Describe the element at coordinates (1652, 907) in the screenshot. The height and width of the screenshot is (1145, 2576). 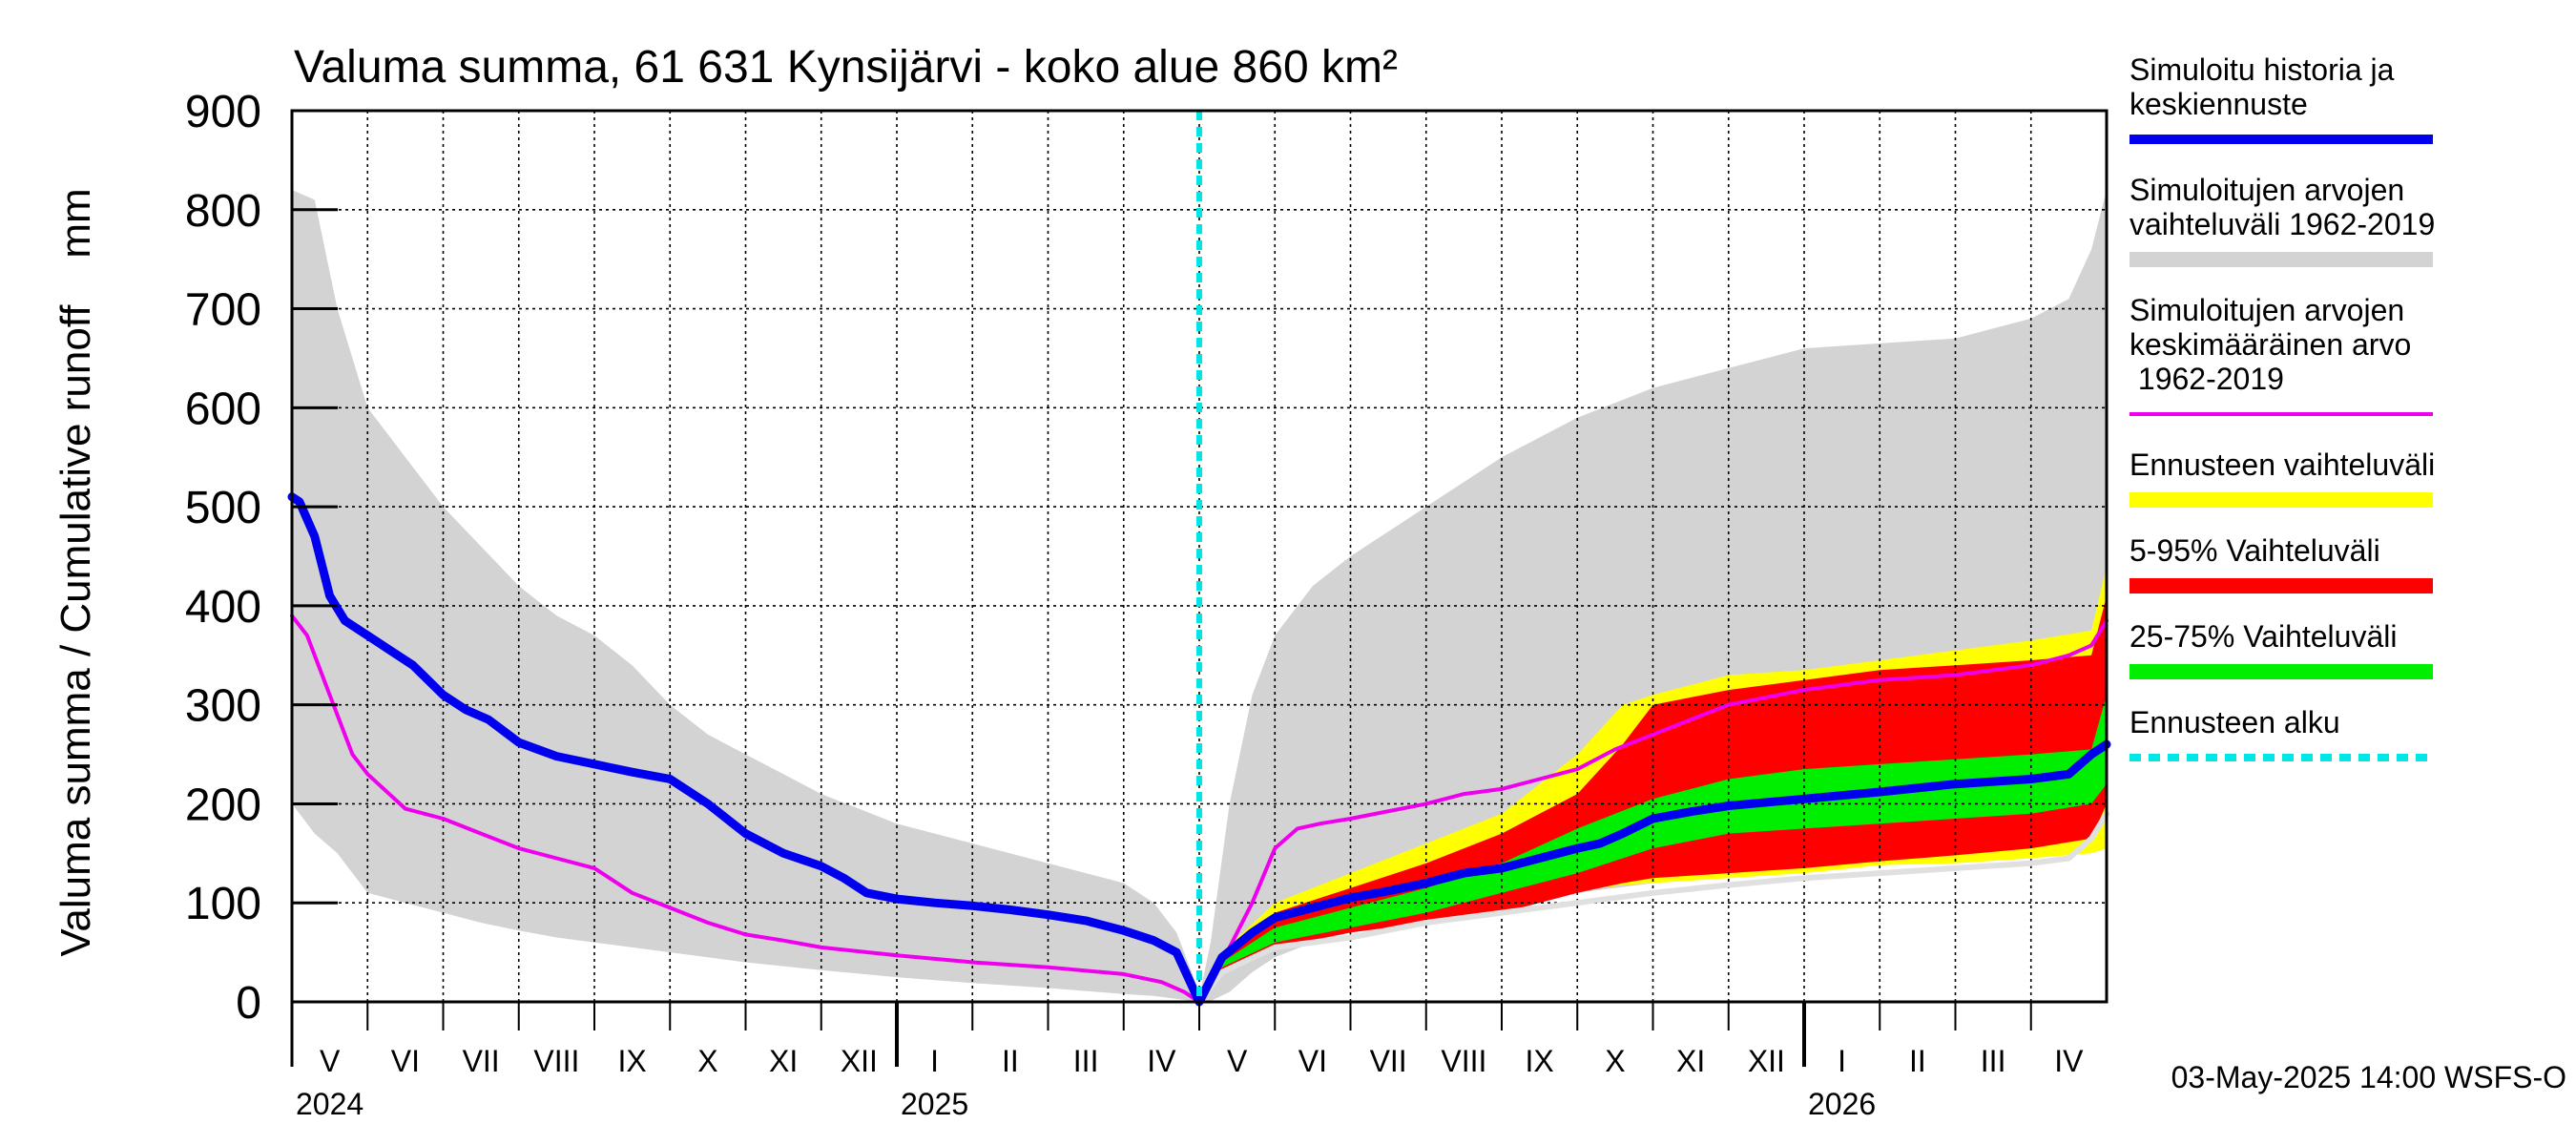
I see `hist_ext-line` at that location.